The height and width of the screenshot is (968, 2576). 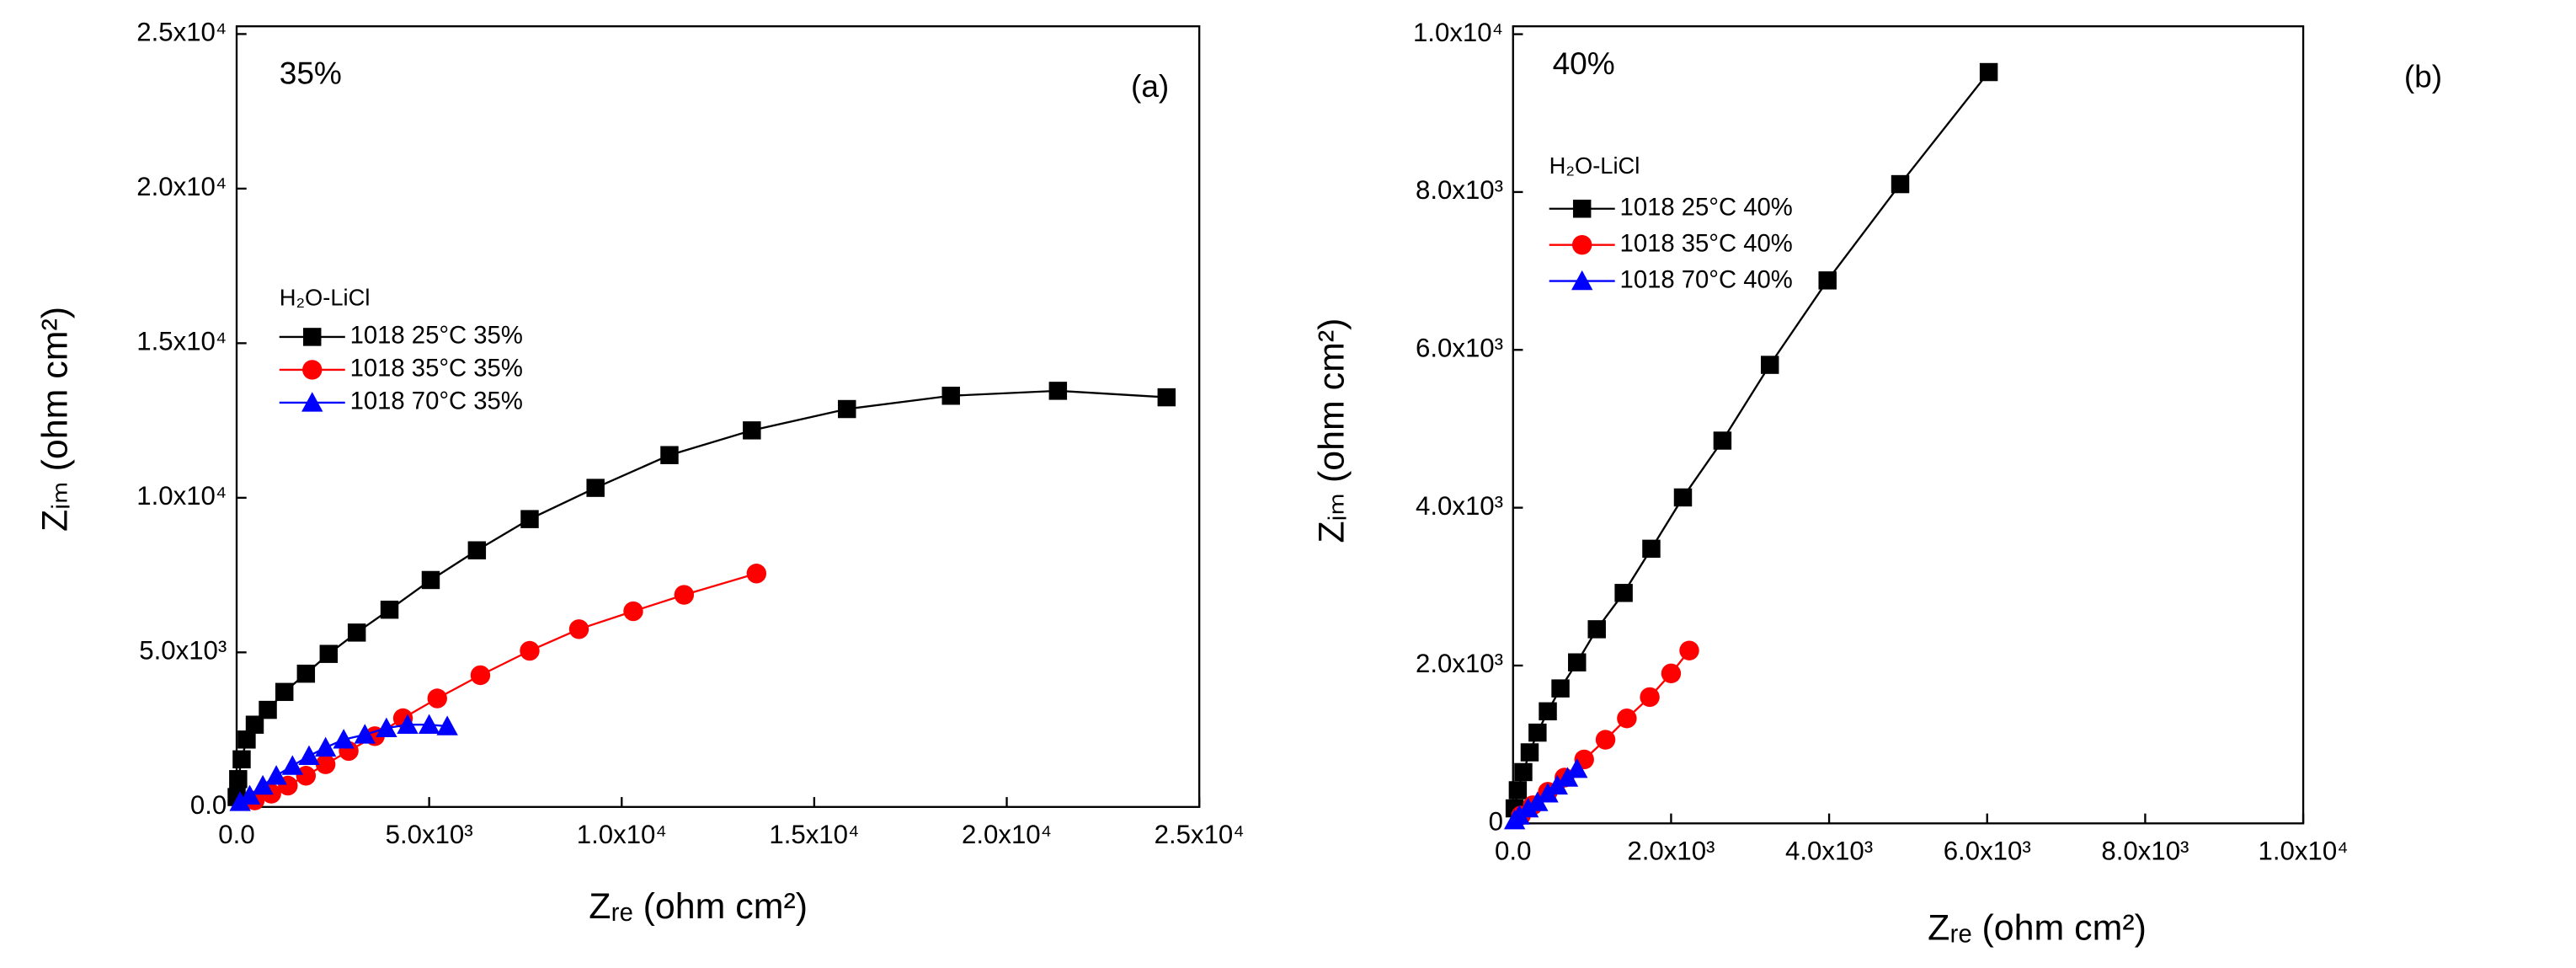 I want to click on y-tick-label: 2.0x10⁴, so click(x=181, y=186).